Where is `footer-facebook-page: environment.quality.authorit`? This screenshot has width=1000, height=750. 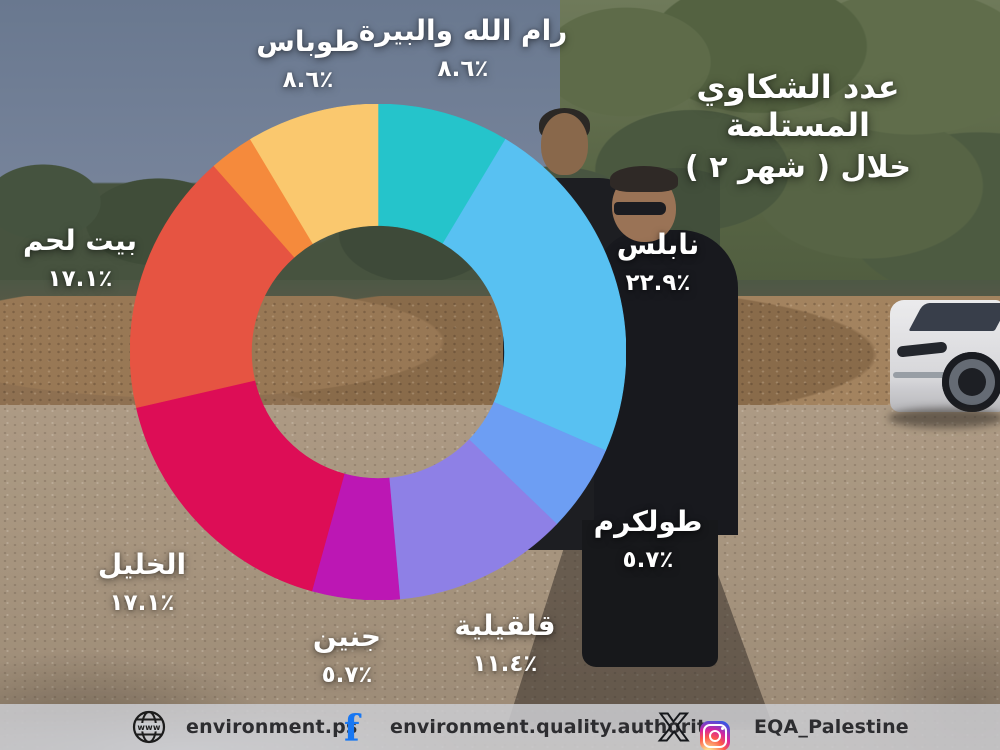
footer-facebook-page: environment.quality.authorit is located at coordinates (548, 727).